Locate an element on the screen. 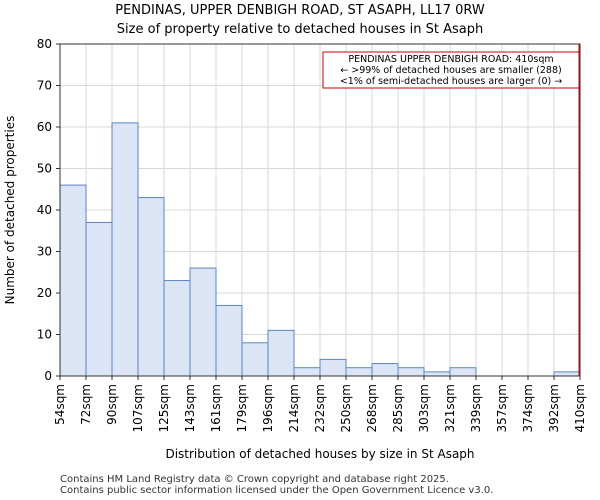  y-tick-label: 70 is located at coordinates (44, 86).